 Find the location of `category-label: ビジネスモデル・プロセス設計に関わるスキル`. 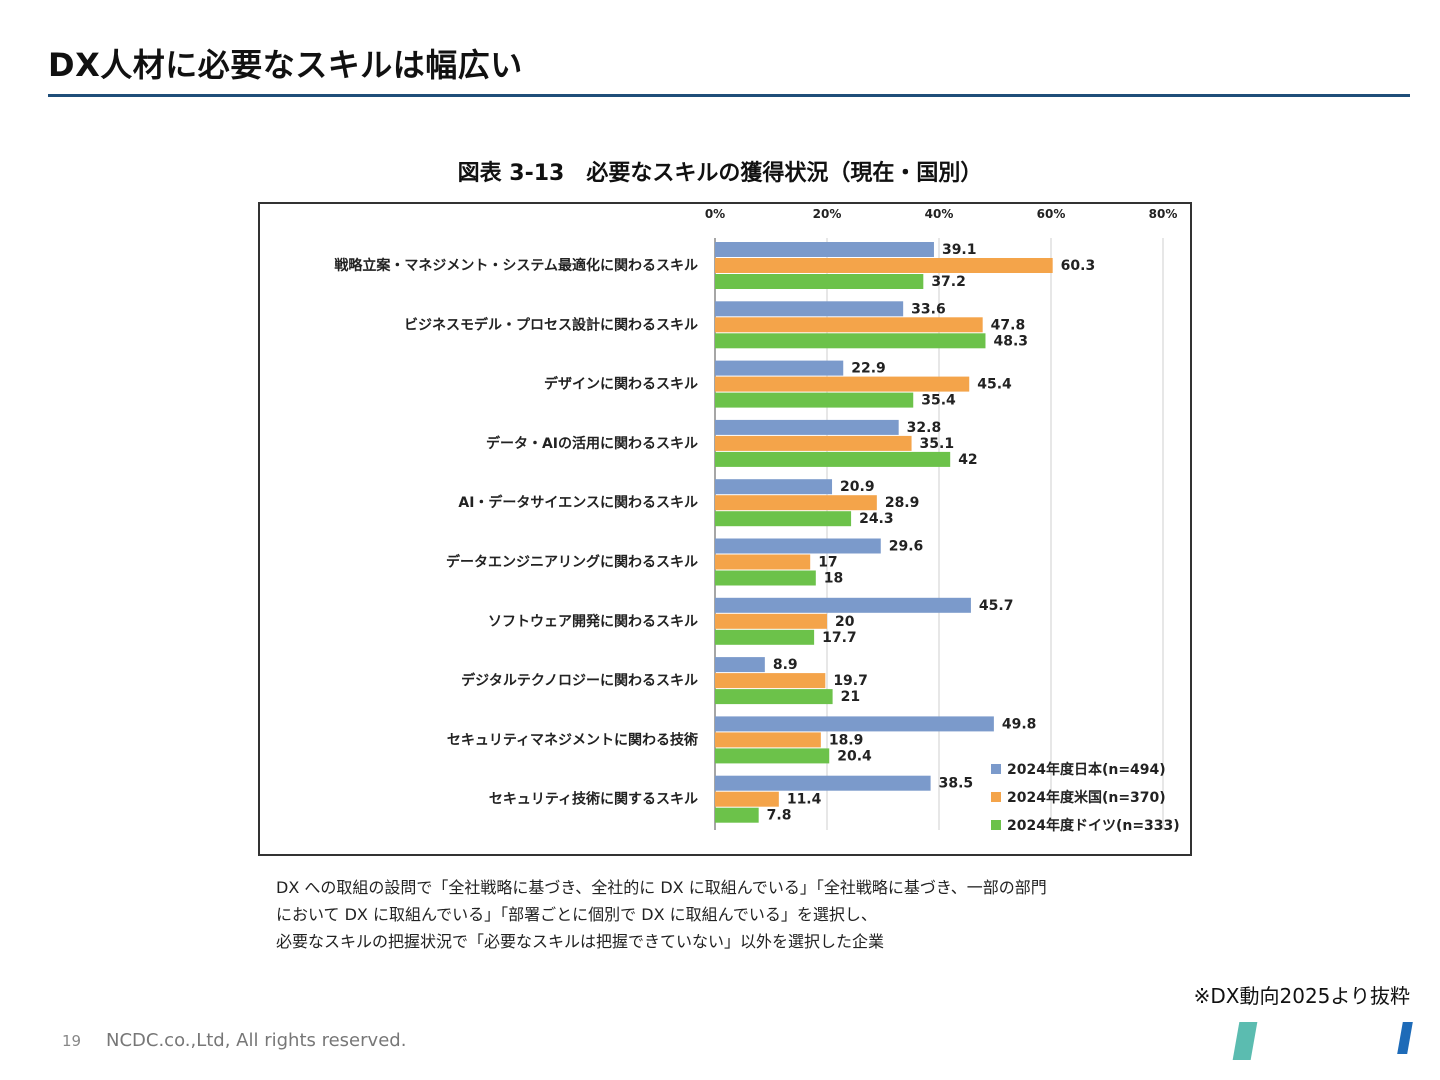

category-label: ビジネスモデル・プロセス設計に関わるスキル is located at coordinates (551, 324).